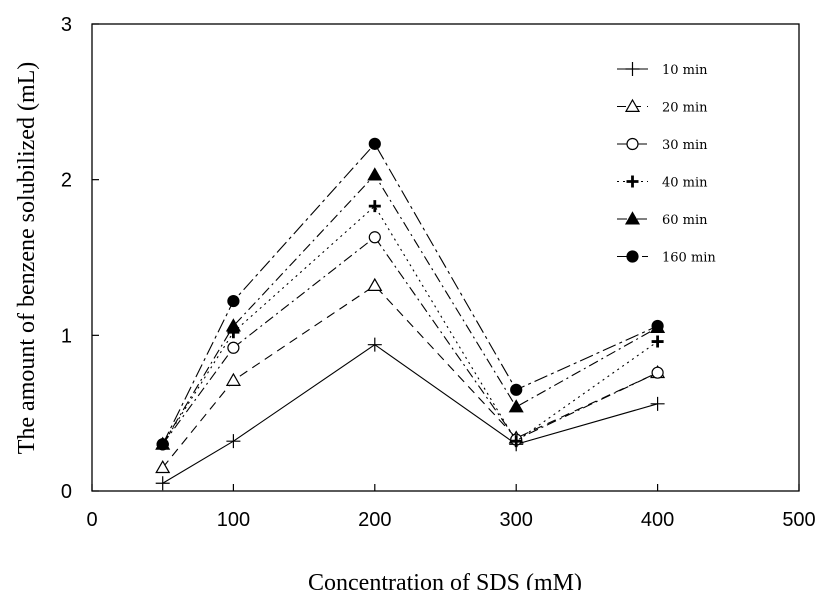 This screenshot has height=595, width=828. Describe the element at coordinates (798, 520) in the screenshot. I see `x-tick-label: 500` at that location.